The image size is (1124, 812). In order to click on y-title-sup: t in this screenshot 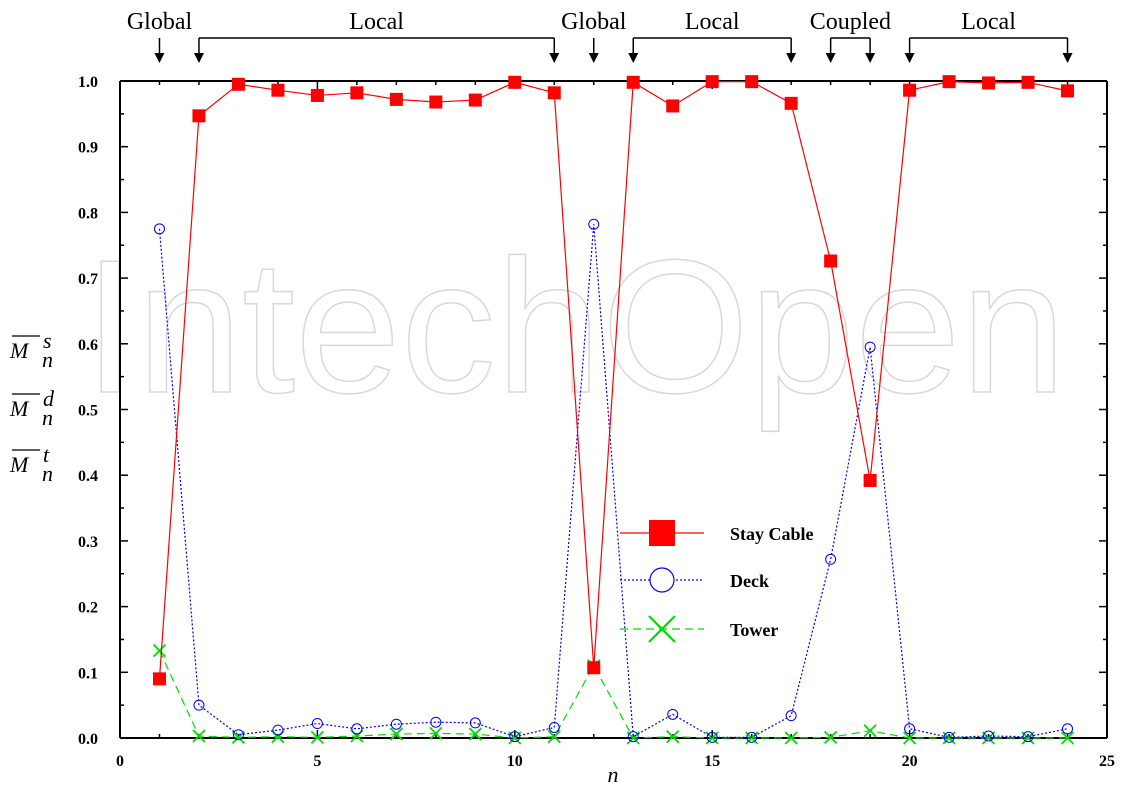, I will do `click(46, 454)`.